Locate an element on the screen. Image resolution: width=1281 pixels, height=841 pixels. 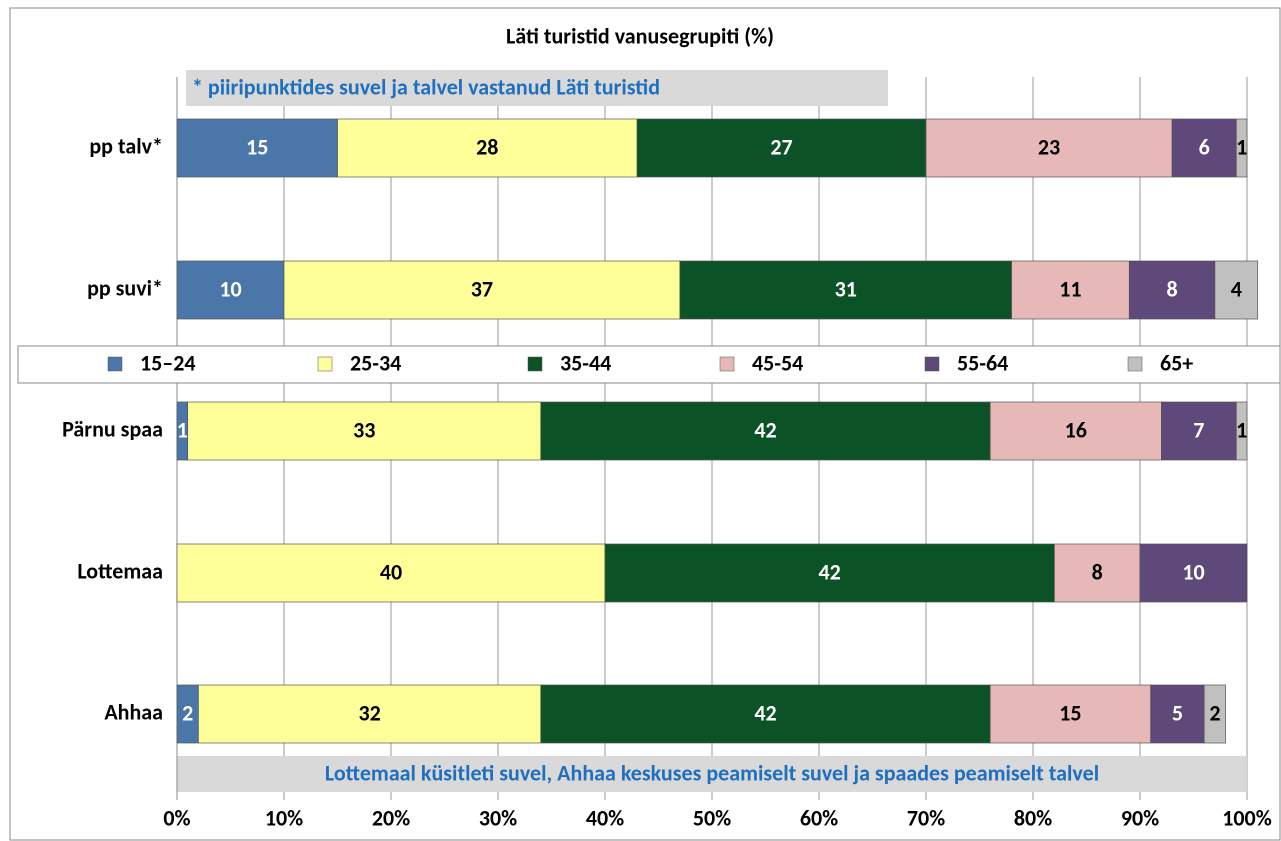
data-label: 11 is located at coordinates (1070, 288).